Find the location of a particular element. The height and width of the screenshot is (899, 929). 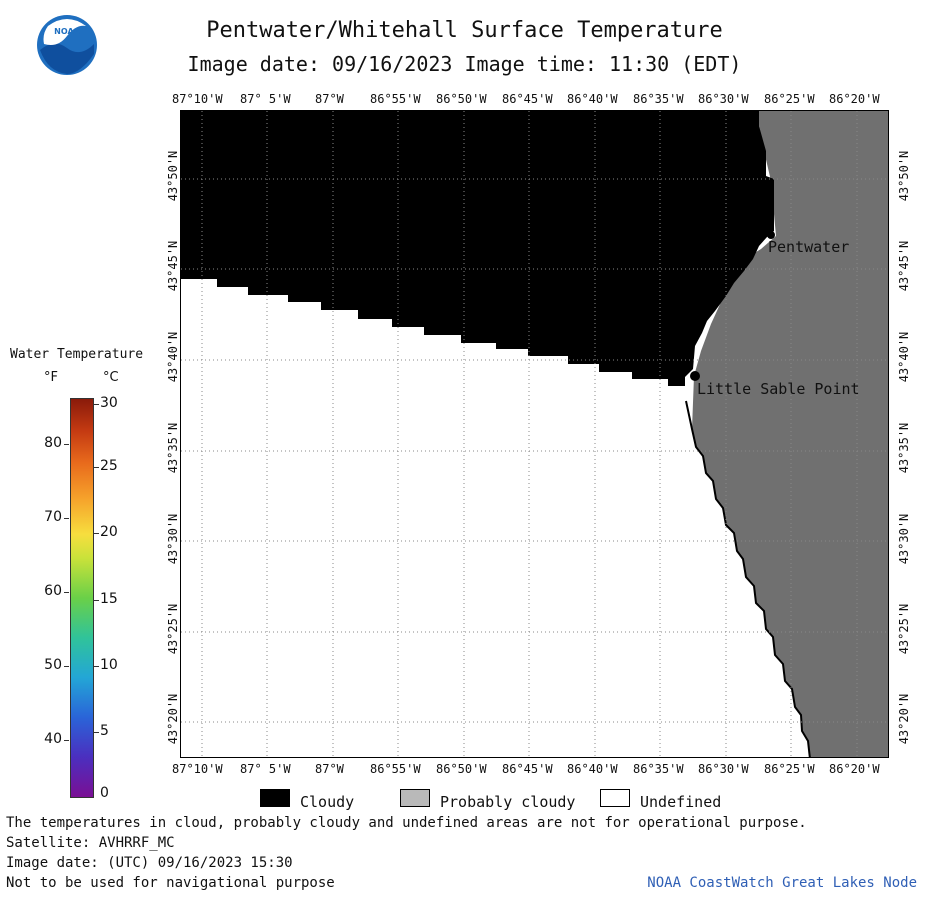

colorbar-c-tick: 10 is located at coordinates (109, 665).